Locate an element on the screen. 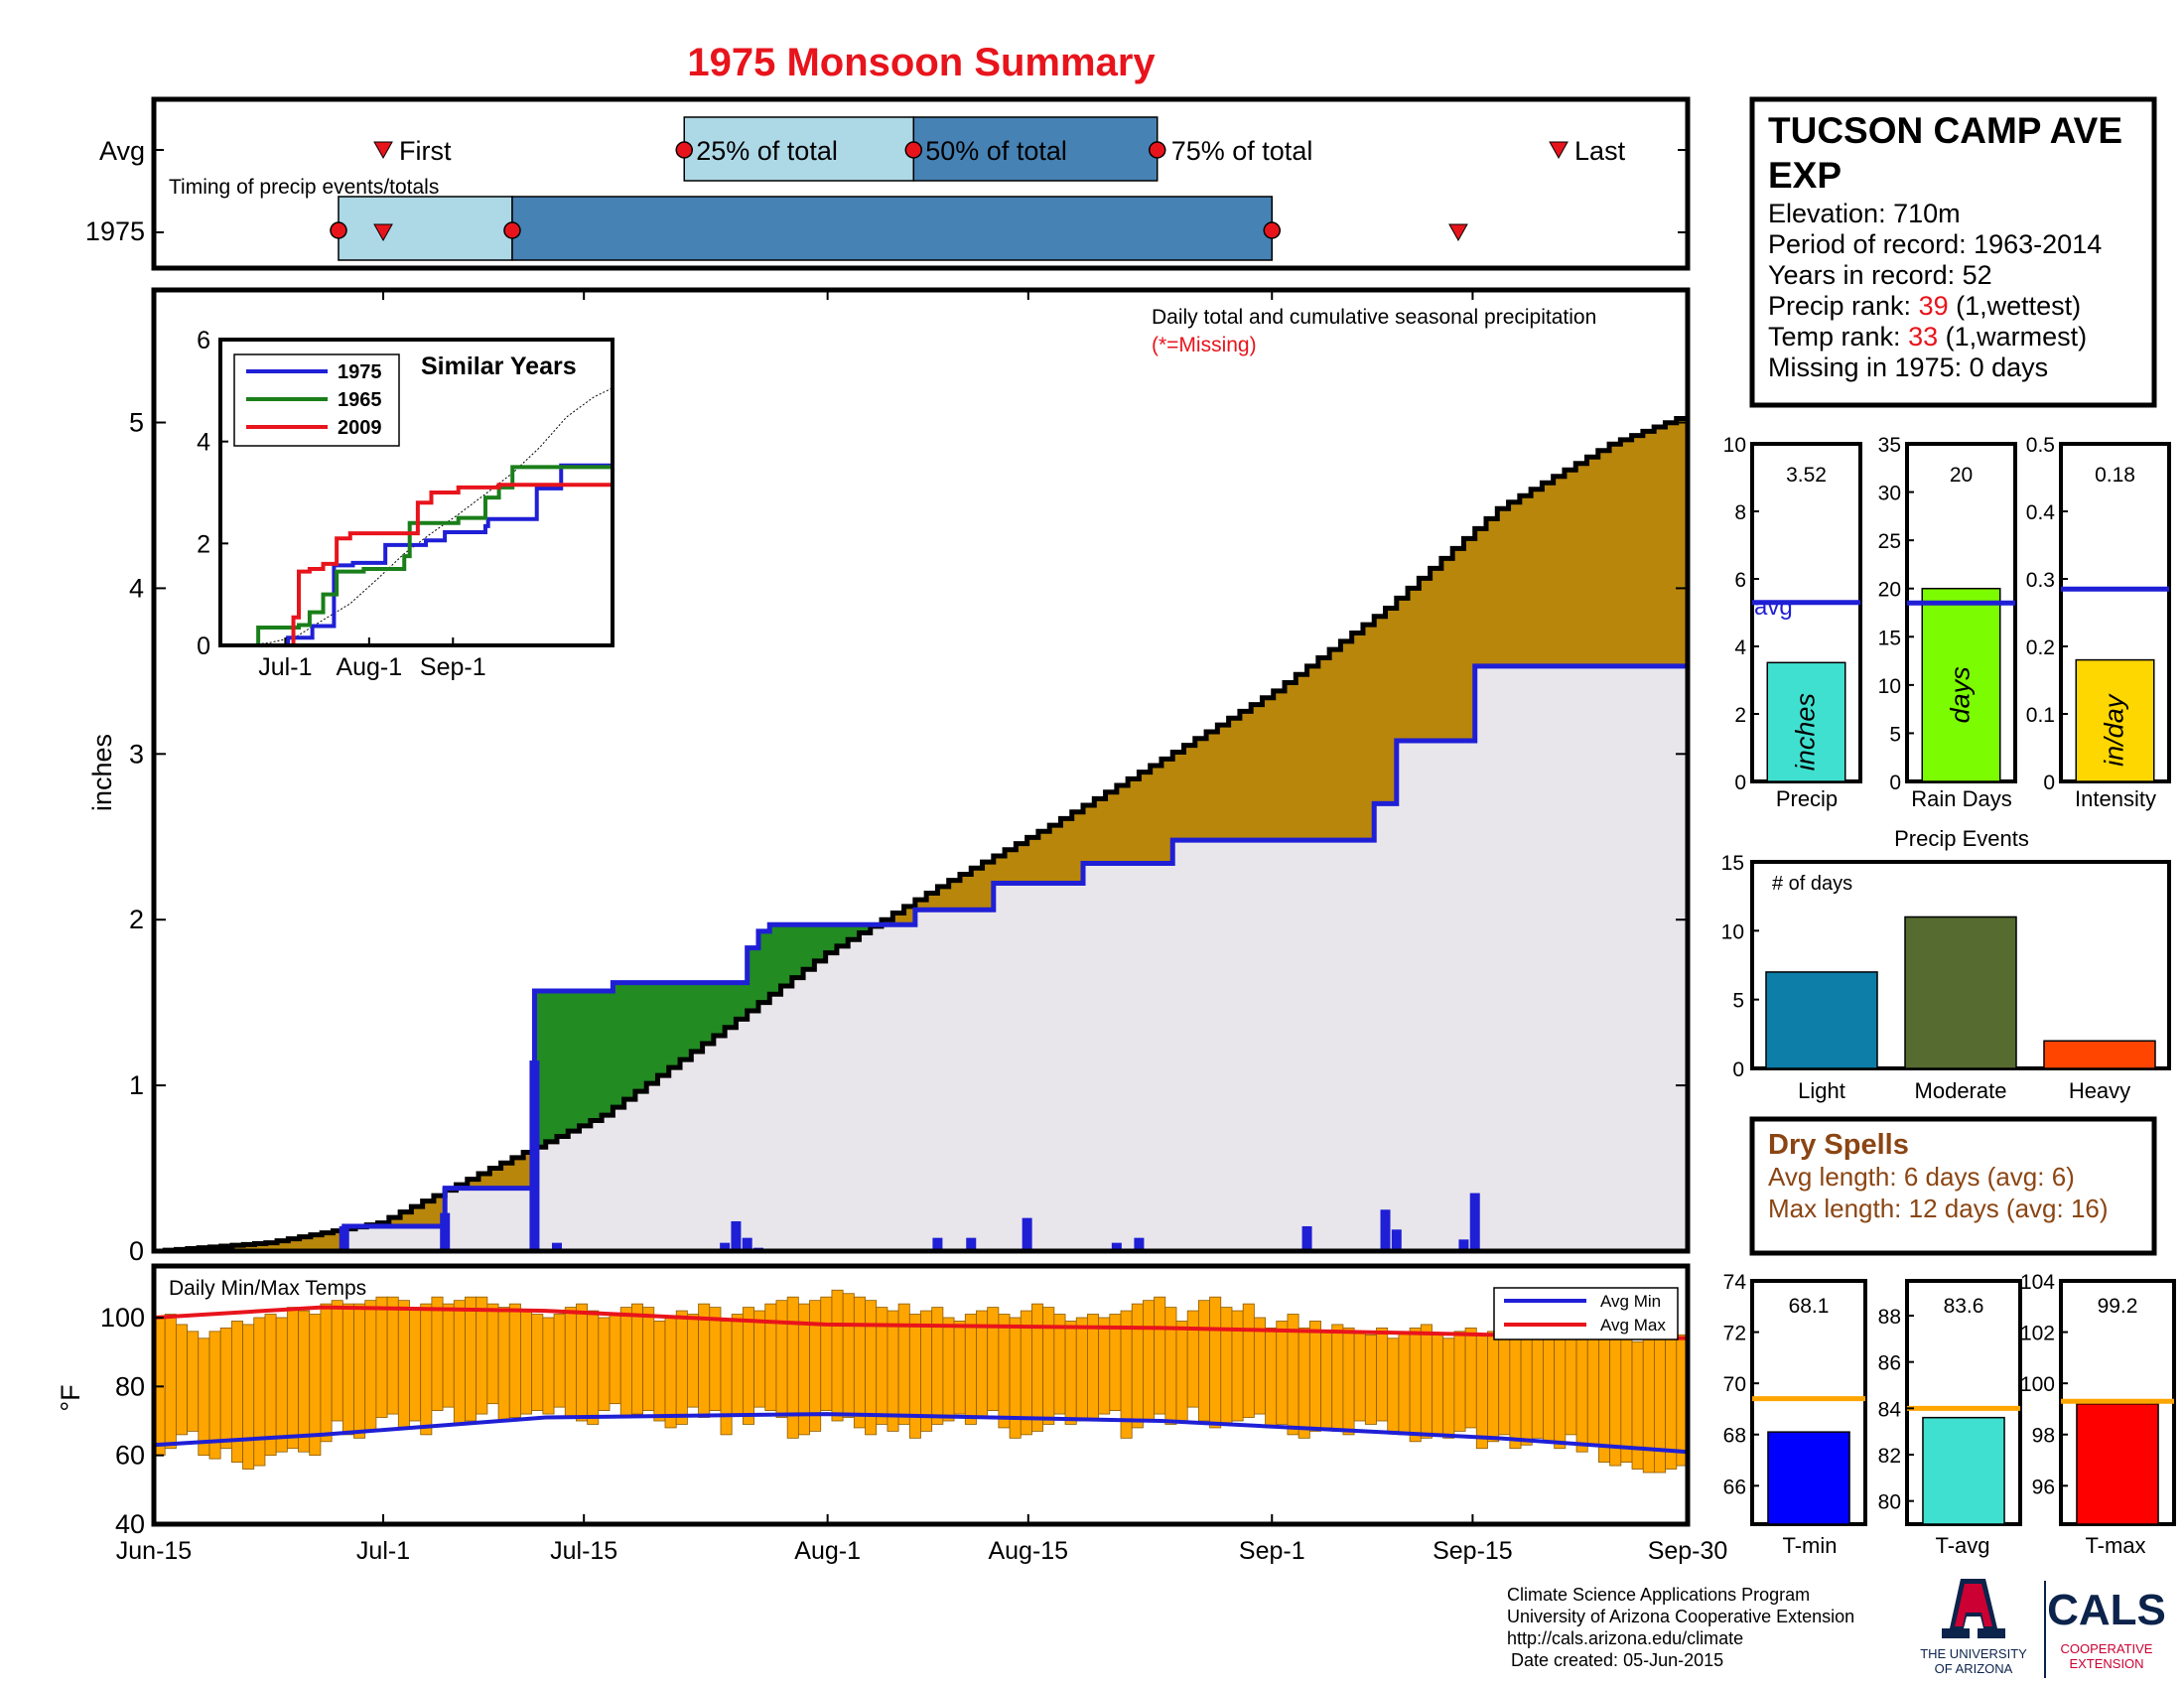 This screenshot has width=2184, height=1688. precip-rank-value: 39 is located at coordinates (1934, 306).